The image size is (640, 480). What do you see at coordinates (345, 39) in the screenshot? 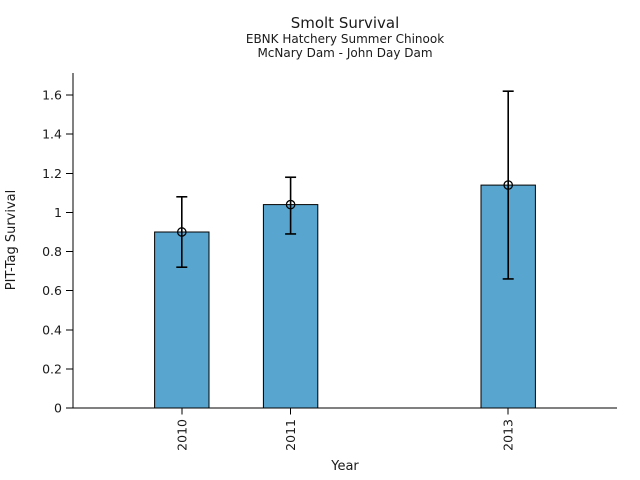
I see `chart-subtitle-line1: EBNK Hatchery Summer Chinook` at bounding box center [345, 39].